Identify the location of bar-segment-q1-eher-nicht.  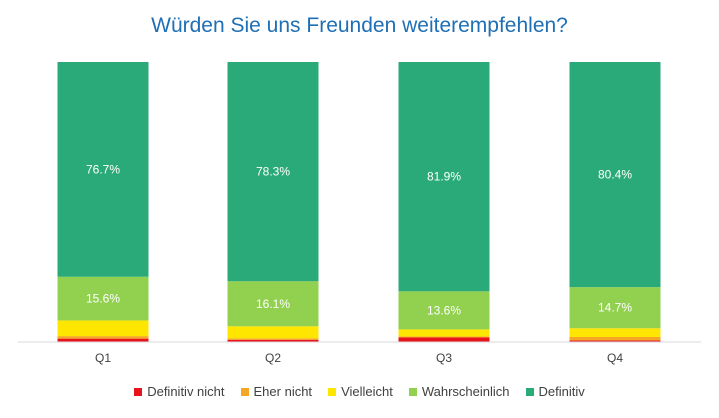
(103, 337).